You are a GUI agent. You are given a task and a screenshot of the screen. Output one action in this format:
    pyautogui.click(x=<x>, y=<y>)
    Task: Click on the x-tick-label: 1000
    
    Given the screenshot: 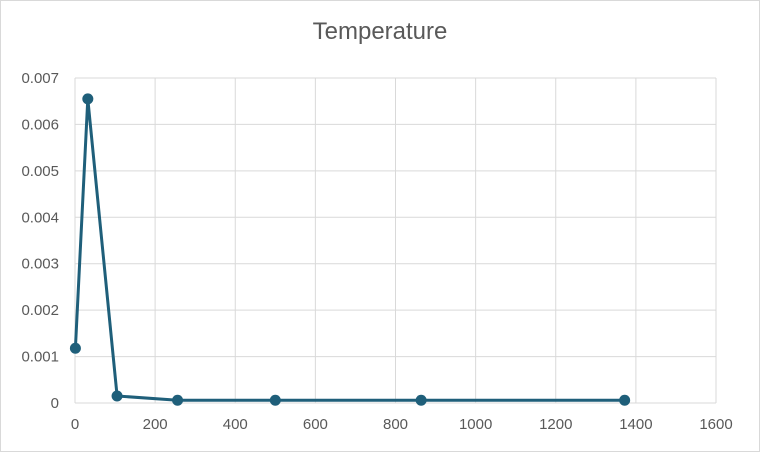 What is the action you would take?
    pyautogui.click(x=475, y=424)
    